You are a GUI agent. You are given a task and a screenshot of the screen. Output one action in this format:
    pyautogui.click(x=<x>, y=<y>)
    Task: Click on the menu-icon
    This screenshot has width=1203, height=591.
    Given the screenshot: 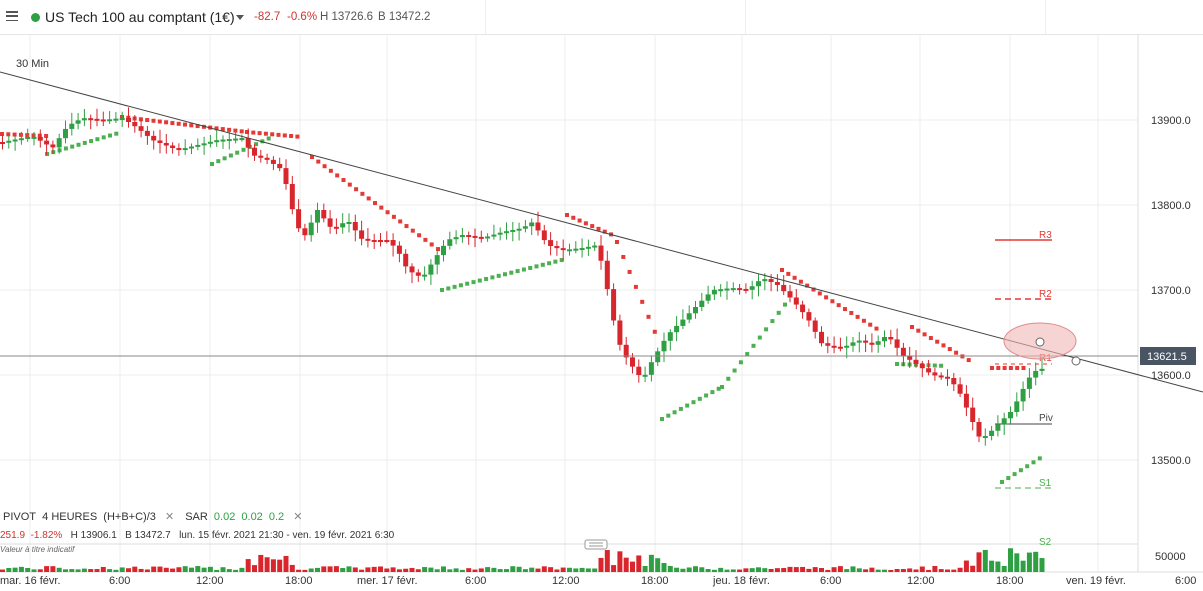 What is the action you would take?
    pyautogui.click(x=12, y=16)
    